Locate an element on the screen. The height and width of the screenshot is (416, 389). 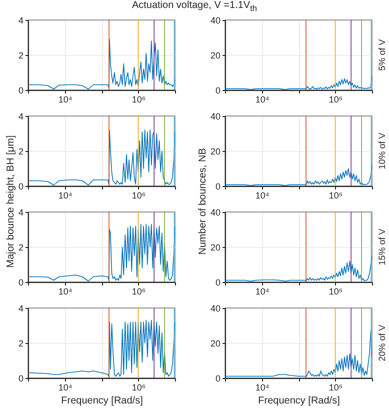
text: 20% of V is located at coordinates (382, 343).